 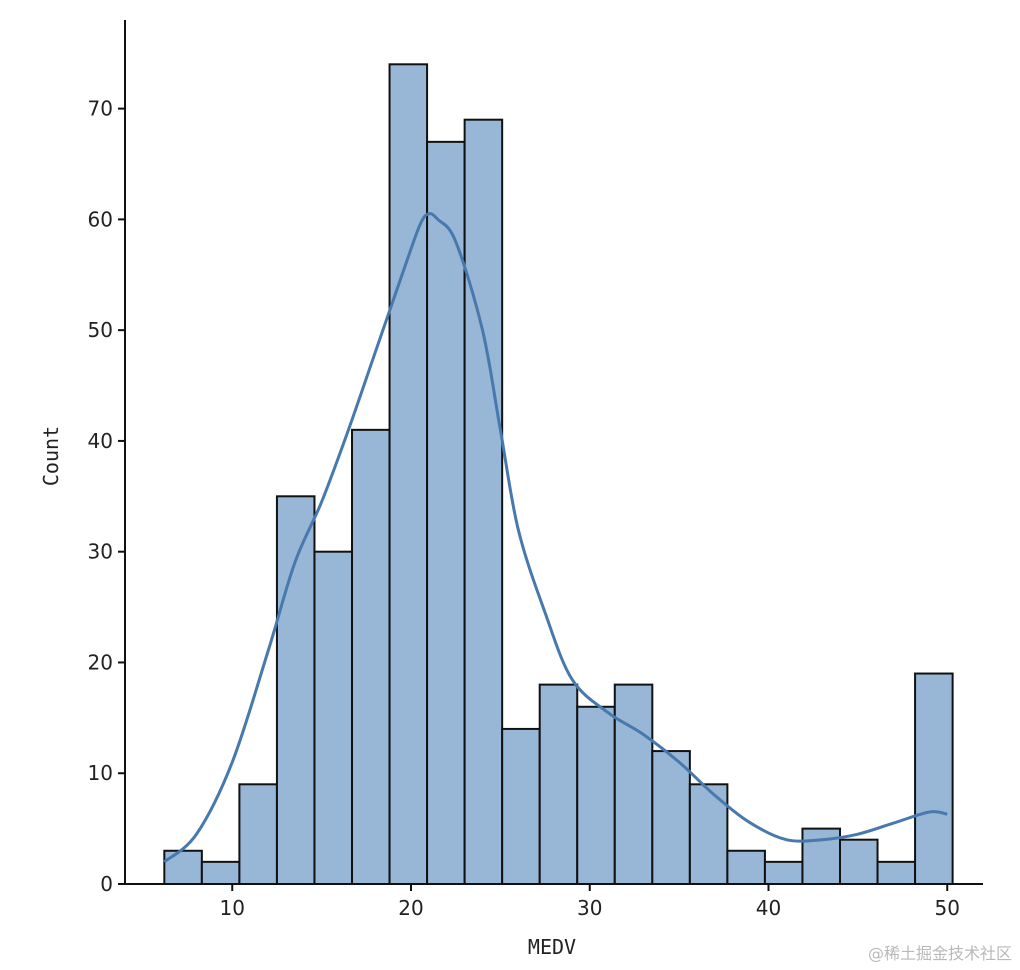 What do you see at coordinates (232, 908) in the screenshot?
I see `x-tick-label: 10` at bounding box center [232, 908].